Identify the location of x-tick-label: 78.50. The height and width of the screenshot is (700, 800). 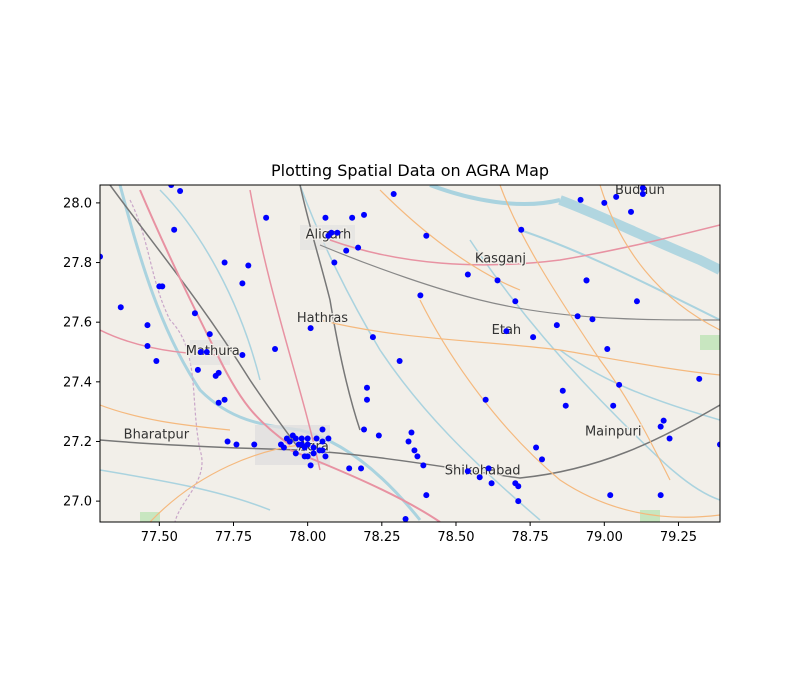
(455, 537).